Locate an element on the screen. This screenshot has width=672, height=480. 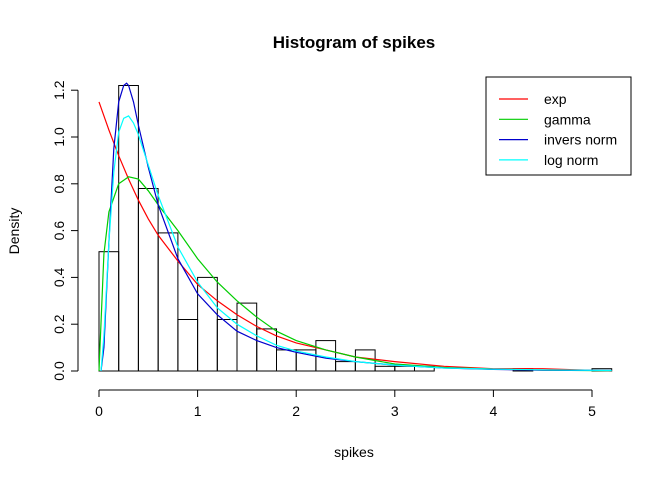
legend: exp gamma invers norm log norm is located at coordinates (558, 126).